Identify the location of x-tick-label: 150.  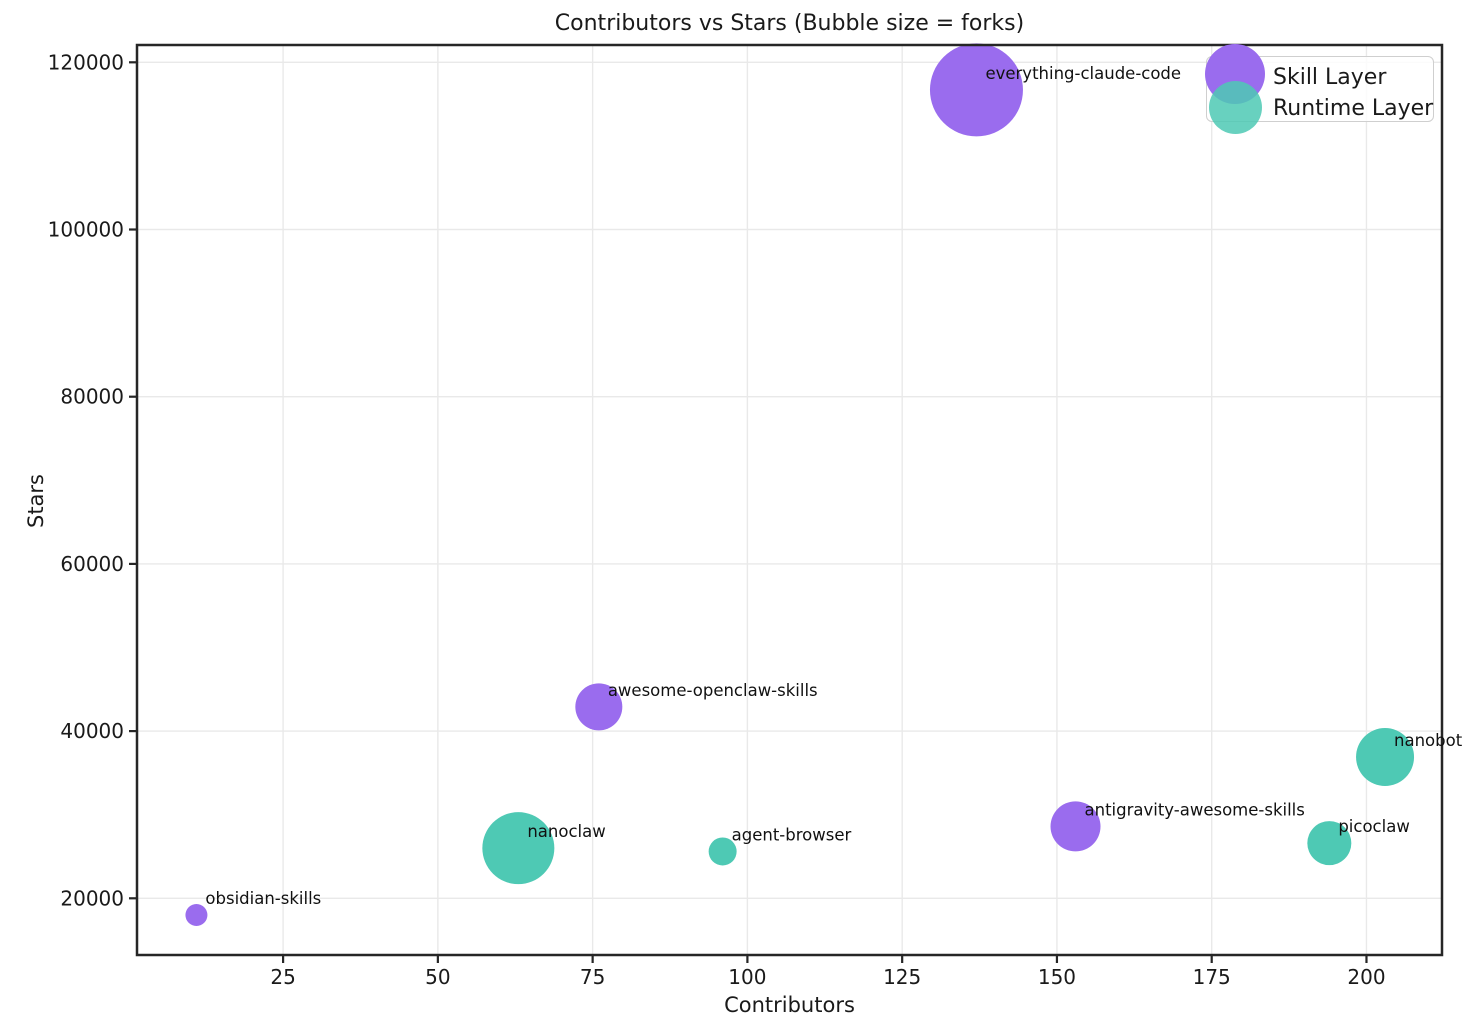
(1057, 977).